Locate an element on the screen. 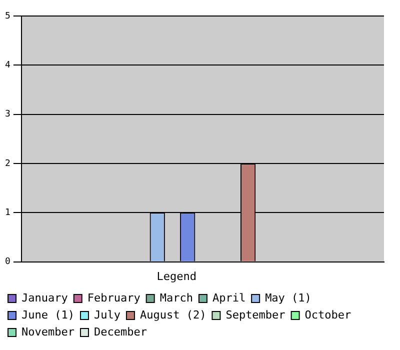 The height and width of the screenshot is (350, 400). legend-label: January is located at coordinates (45, 297).